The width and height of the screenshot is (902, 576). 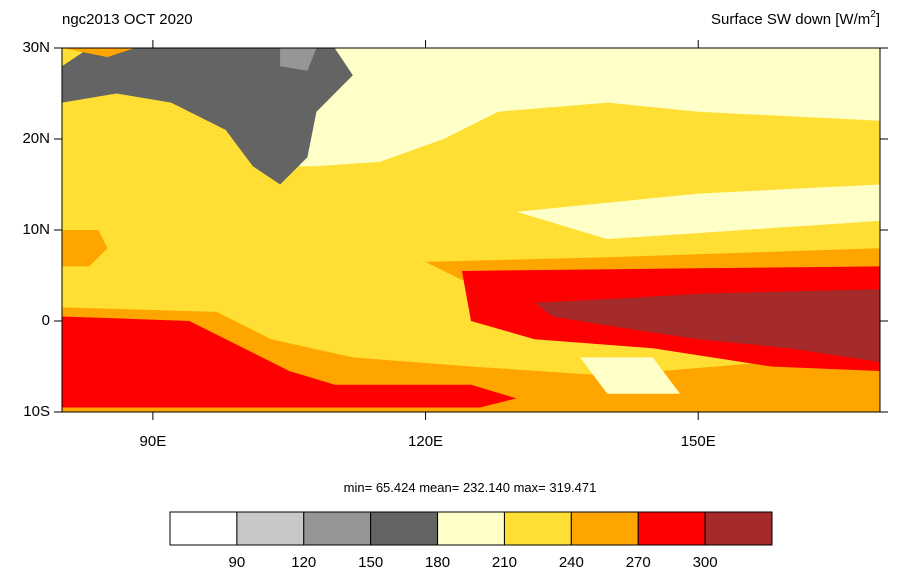 I want to click on stat-value: 232.140, so click(x=486, y=487).